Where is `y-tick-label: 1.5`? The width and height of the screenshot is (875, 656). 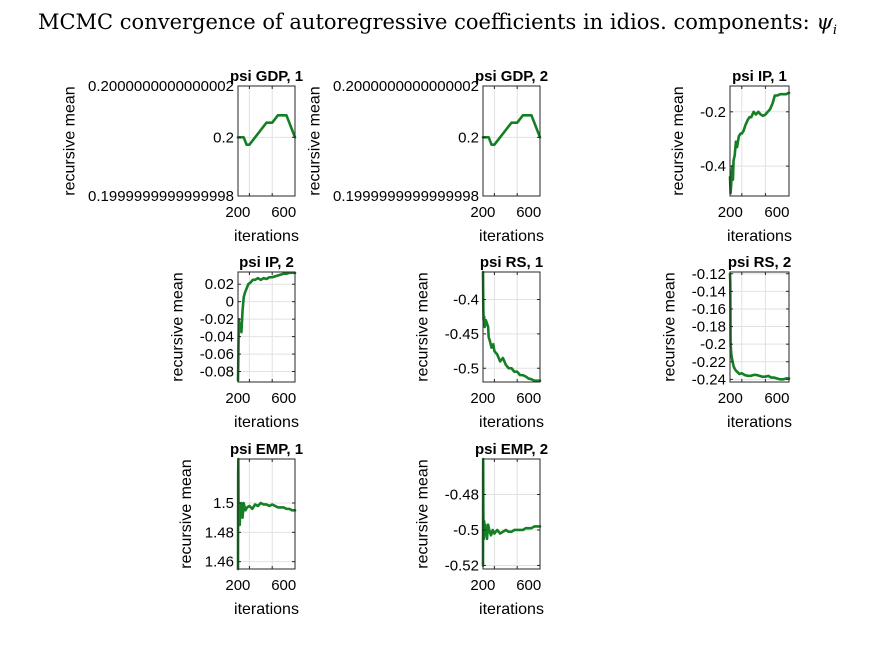
y-tick-label: 1.5 is located at coordinates (223, 503).